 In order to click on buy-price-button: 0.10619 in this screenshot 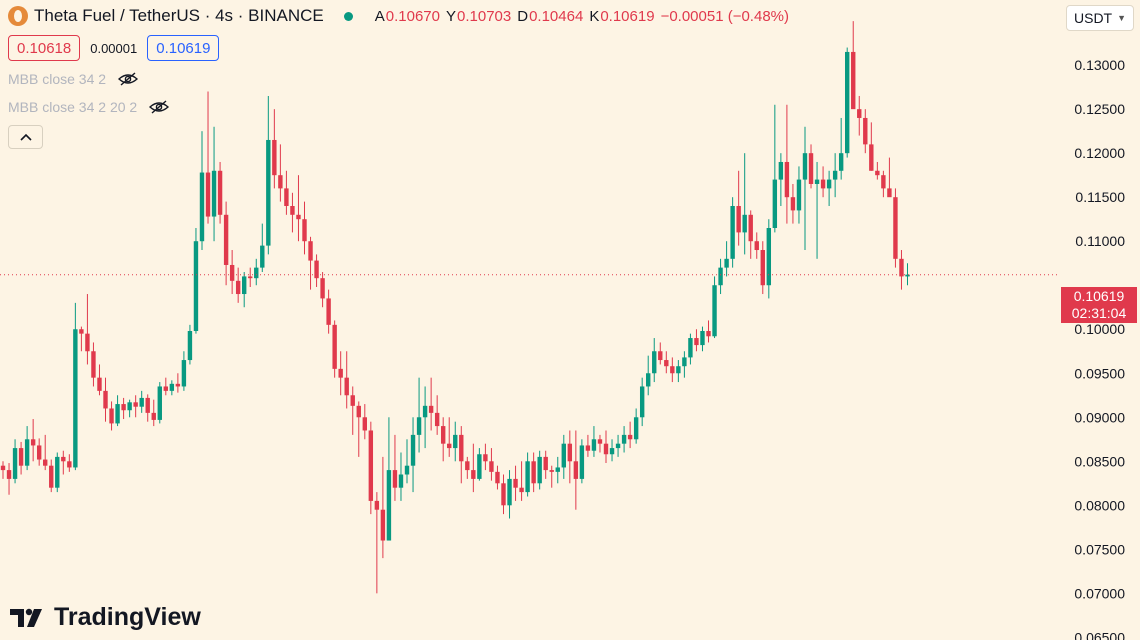, I will do `click(183, 48)`.